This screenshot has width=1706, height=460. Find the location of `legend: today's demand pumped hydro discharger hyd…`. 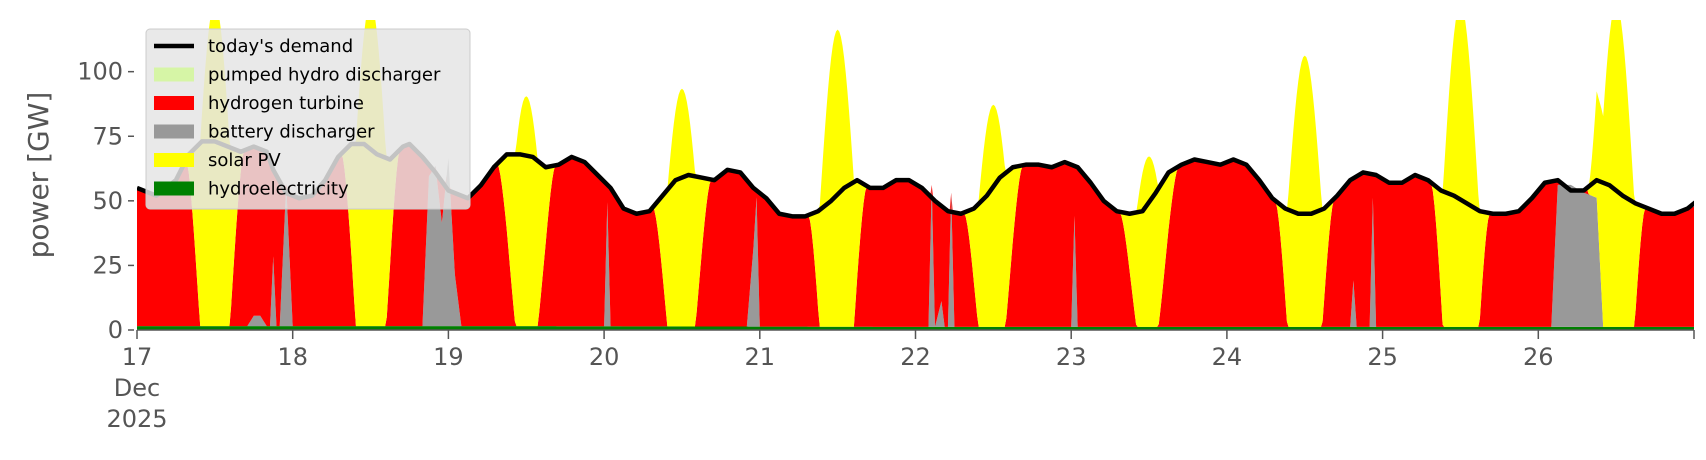

legend: today's demand pumped hydro discharger hyd… is located at coordinates (308, 119).